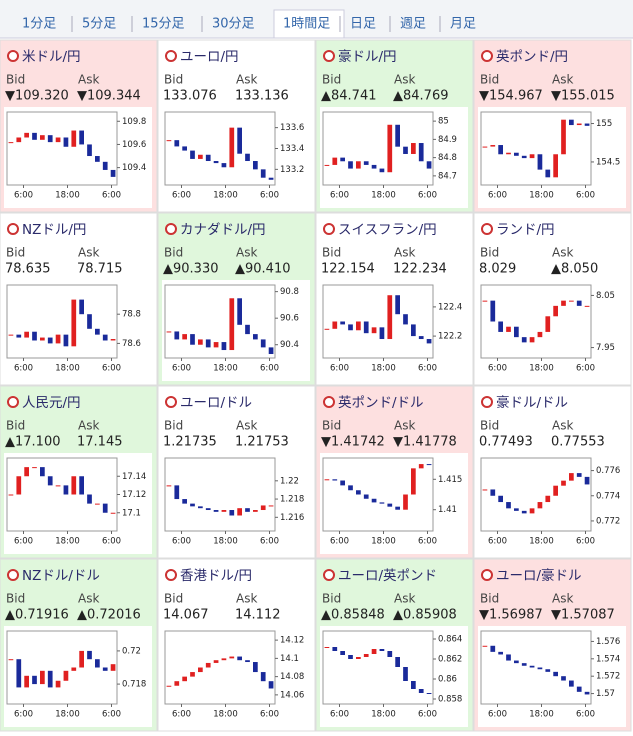  What do you see at coordinates (109, 96) in the screenshot?
I see `ask-price: ▼109.344` at bounding box center [109, 96].